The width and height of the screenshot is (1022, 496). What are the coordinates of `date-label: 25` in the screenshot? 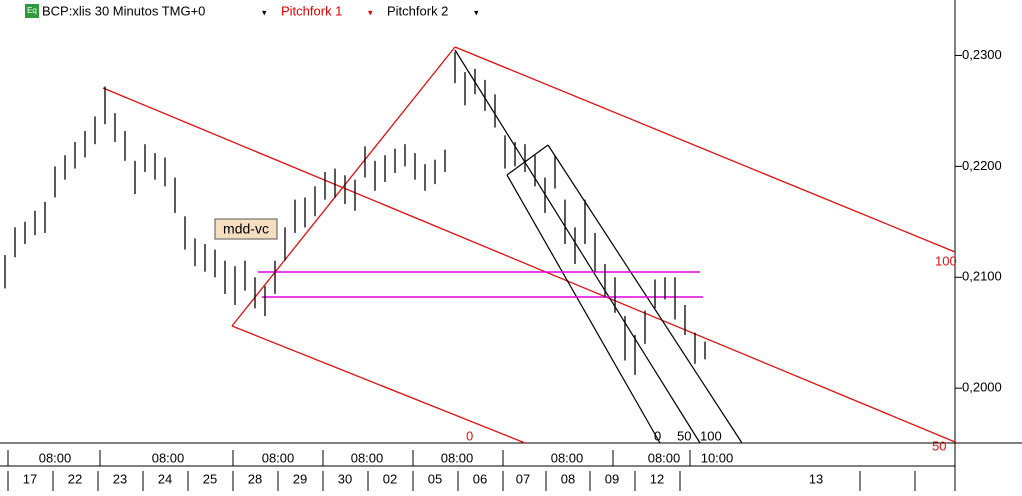 It's located at (210, 478).